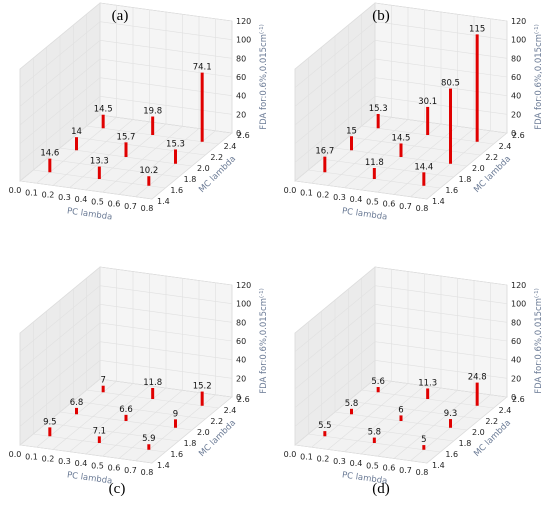  Describe the element at coordinates (50, 422) in the screenshot. I see `bar-value-label: 9.5` at that location.